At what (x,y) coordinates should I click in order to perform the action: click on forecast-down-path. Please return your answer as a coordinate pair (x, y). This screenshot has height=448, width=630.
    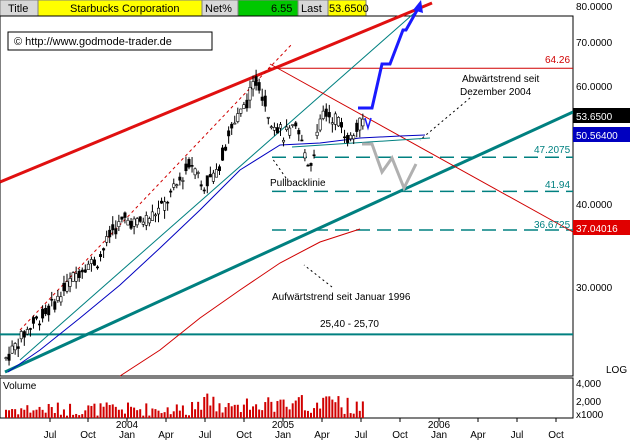
    Looking at the image, I should click on (390, 167).